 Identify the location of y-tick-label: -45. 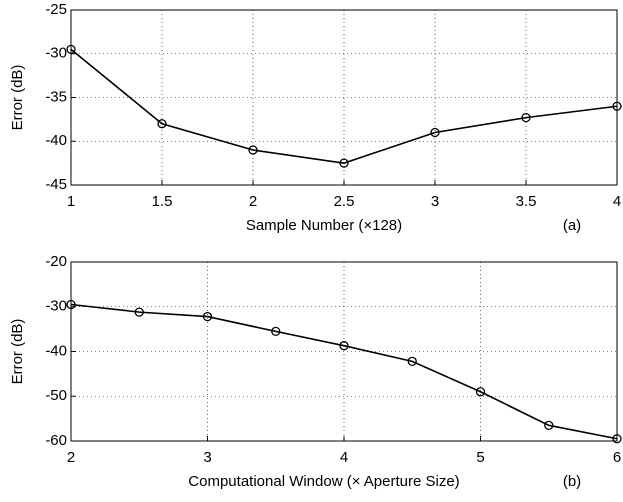
(56, 184).